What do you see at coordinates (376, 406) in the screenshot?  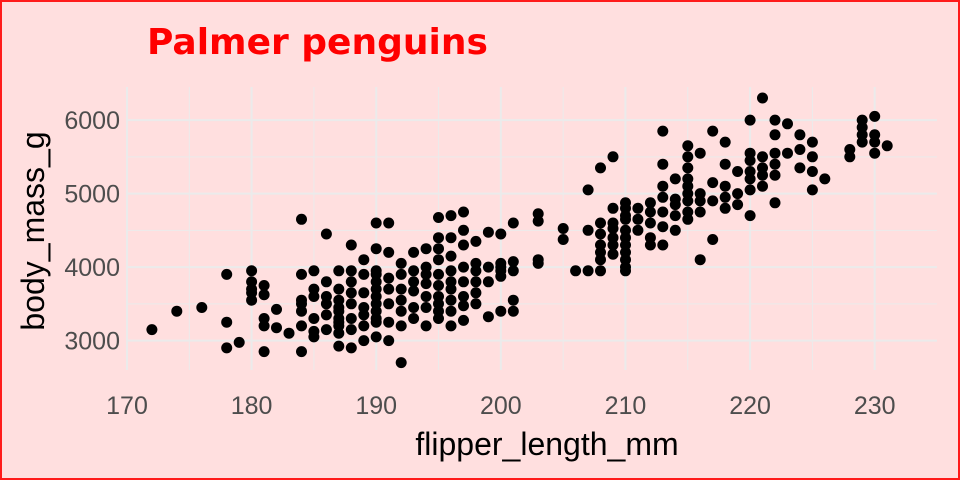 I see `x-tick-label: 190` at bounding box center [376, 406].